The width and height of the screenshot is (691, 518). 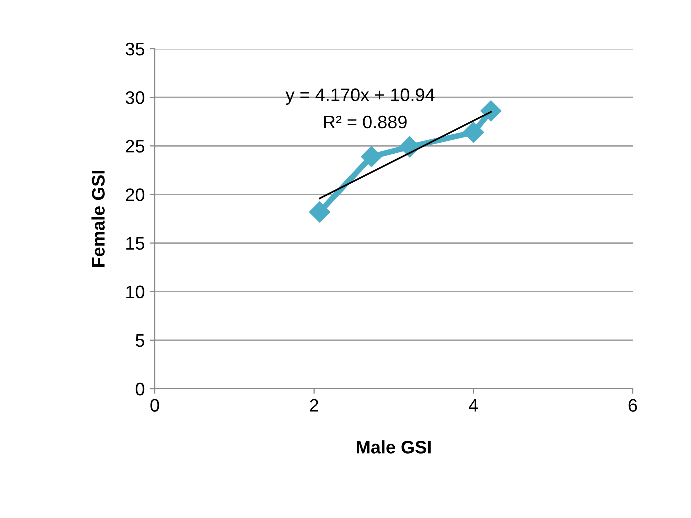 What do you see at coordinates (135, 292) in the screenshot?
I see `y-tick-label: 10` at bounding box center [135, 292].